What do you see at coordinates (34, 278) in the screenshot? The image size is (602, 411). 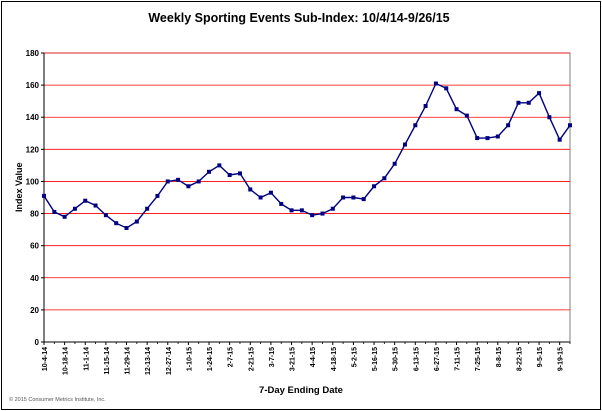 I see `y-tick-label-2: 40` at bounding box center [34, 278].